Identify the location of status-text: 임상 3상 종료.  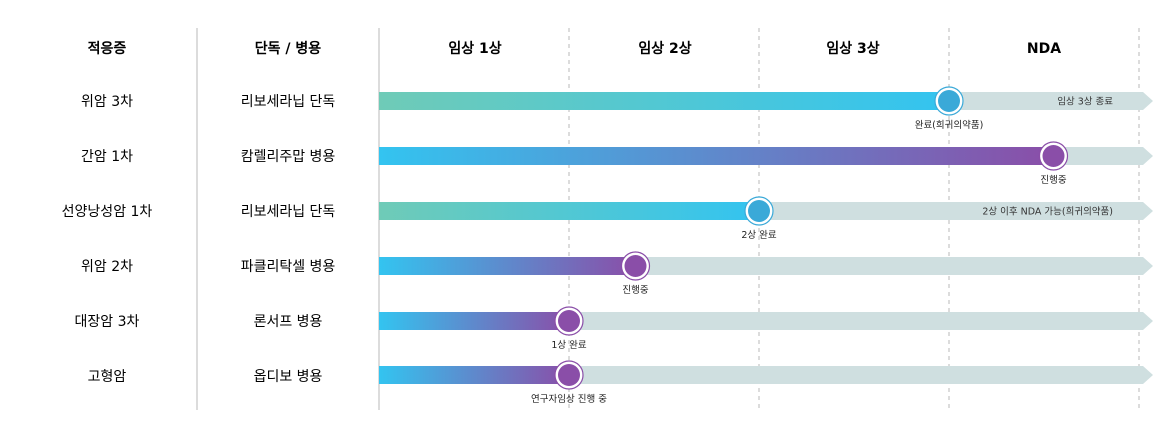
(1085, 102).